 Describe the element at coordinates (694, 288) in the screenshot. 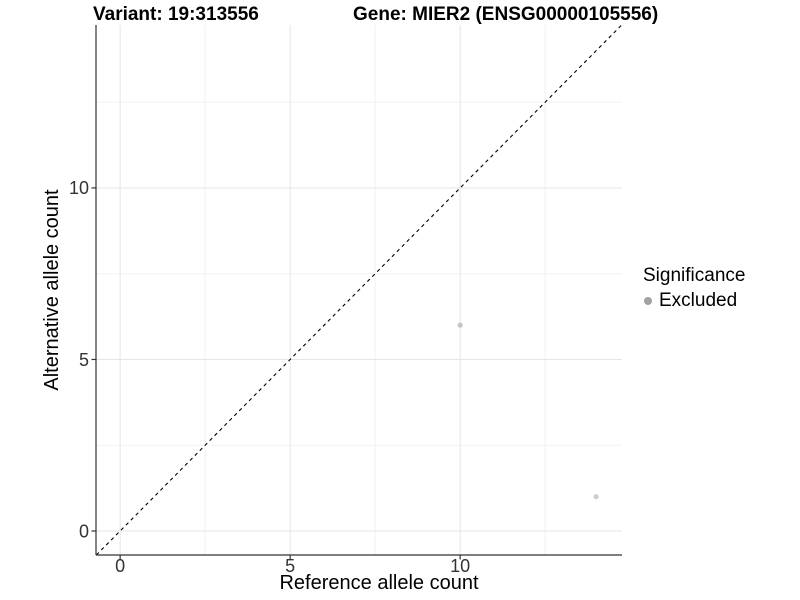

I see `legend: Significance Excluded` at that location.